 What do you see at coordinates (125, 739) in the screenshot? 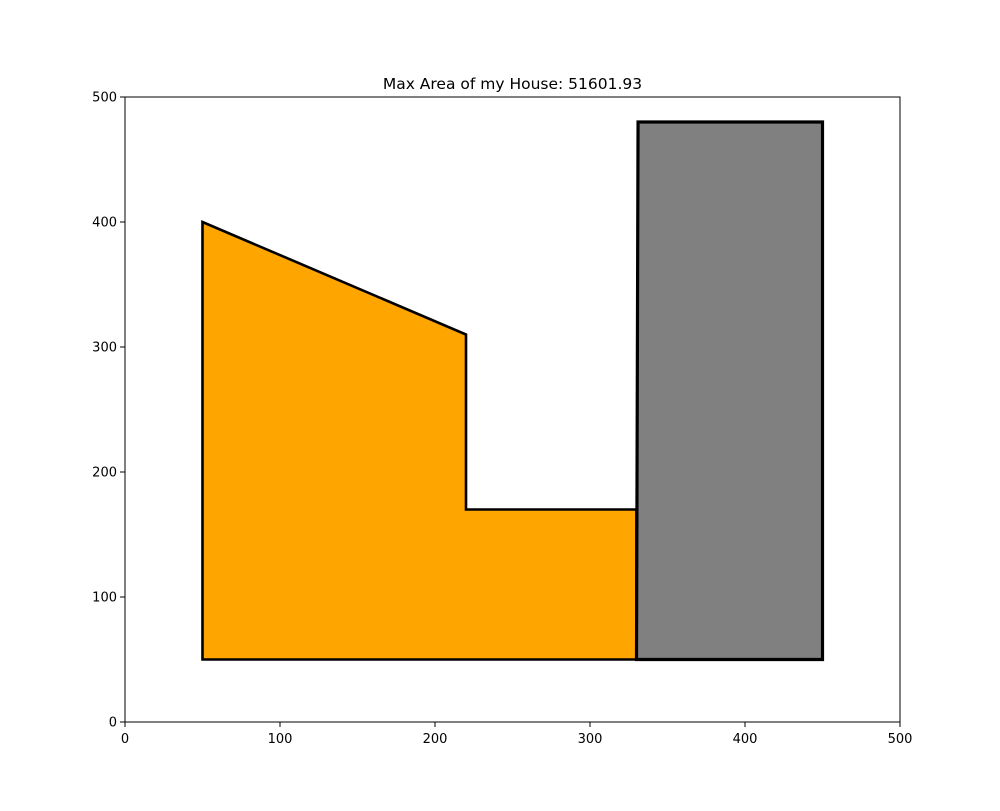
I see `x-tick-label: 0` at bounding box center [125, 739].